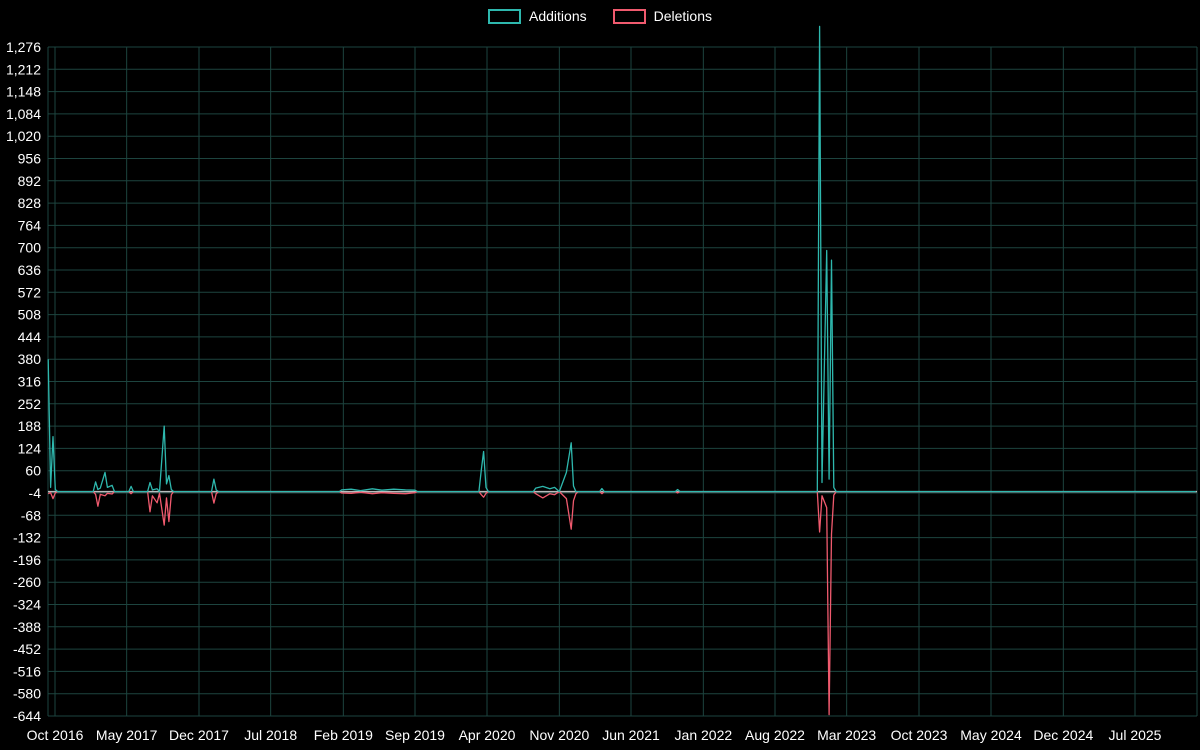 The image size is (1200, 750). What do you see at coordinates (31, 515) in the screenshot?
I see `y-tick-label: -68` at bounding box center [31, 515].